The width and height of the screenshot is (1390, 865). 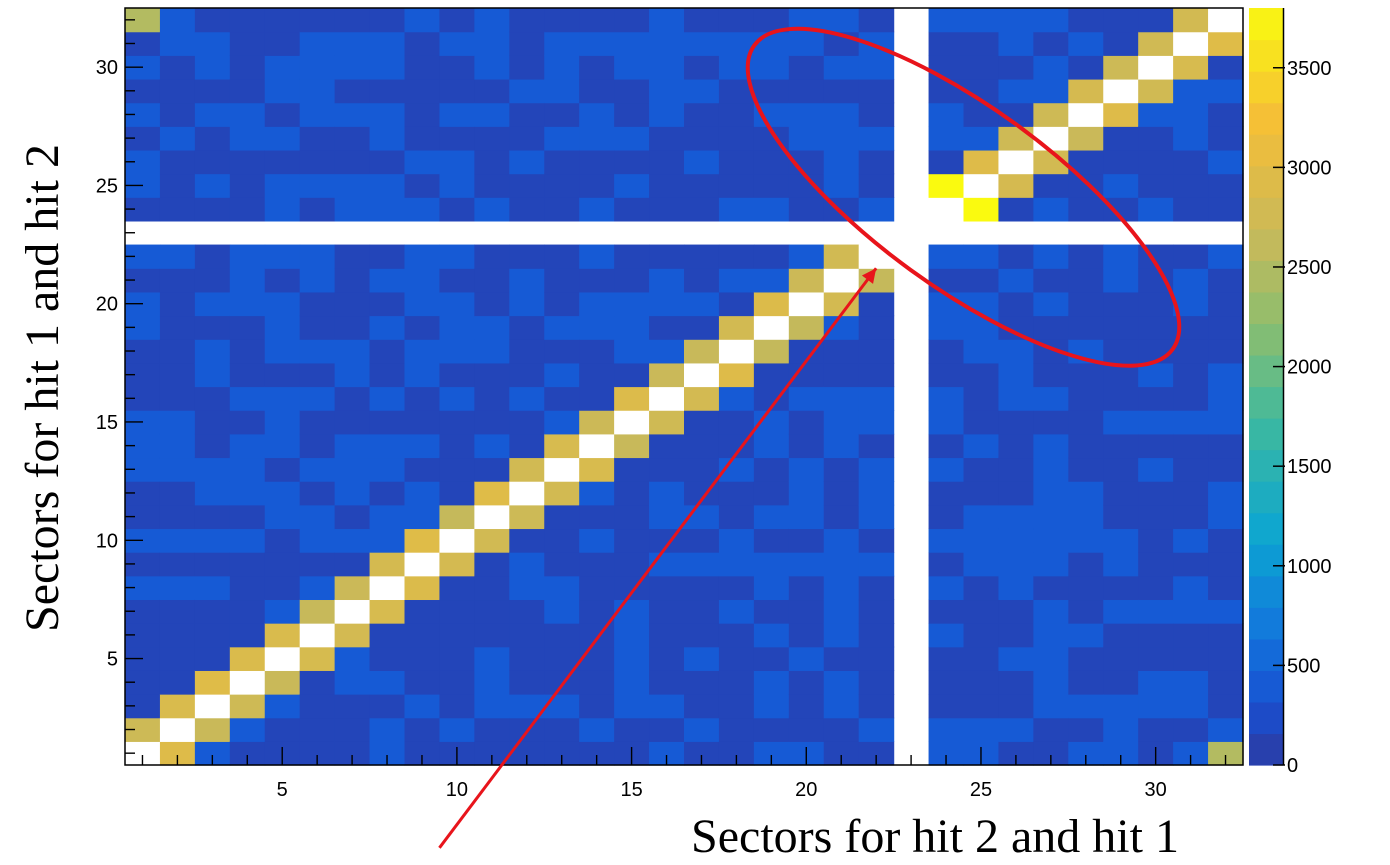 What do you see at coordinates (107, 305) in the screenshot?
I see `y-tick-label: 20` at bounding box center [107, 305].